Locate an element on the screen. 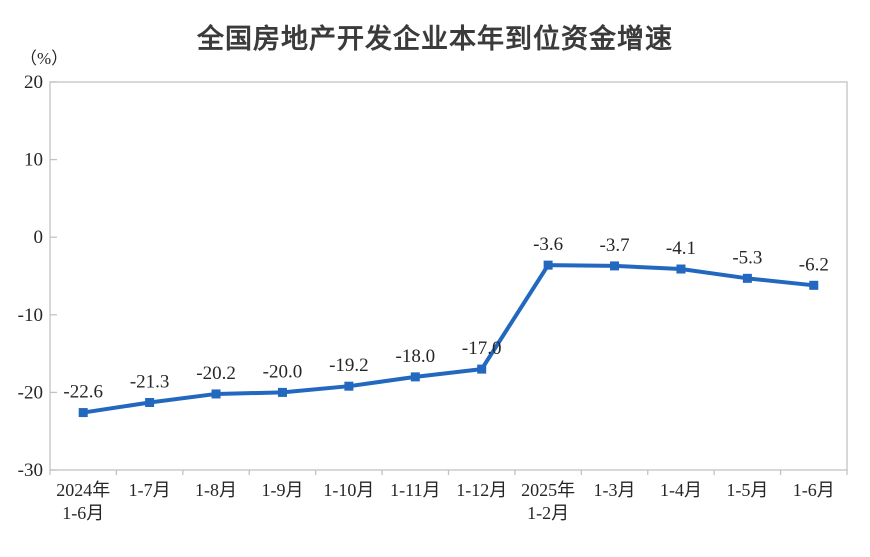 The width and height of the screenshot is (870, 557). data-point-label: -22.6 is located at coordinates (83, 392).